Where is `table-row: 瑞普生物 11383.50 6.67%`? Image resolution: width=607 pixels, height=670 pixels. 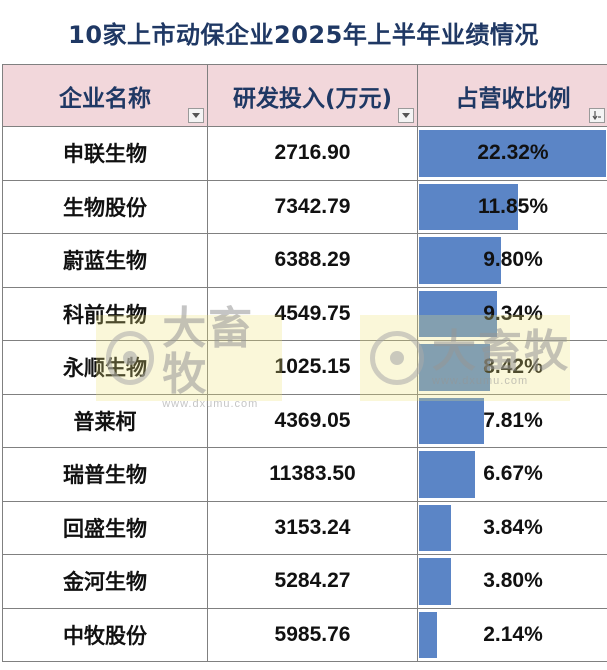
table-row: 瑞普生物 11383.50 6.67% is located at coordinates (304, 474).